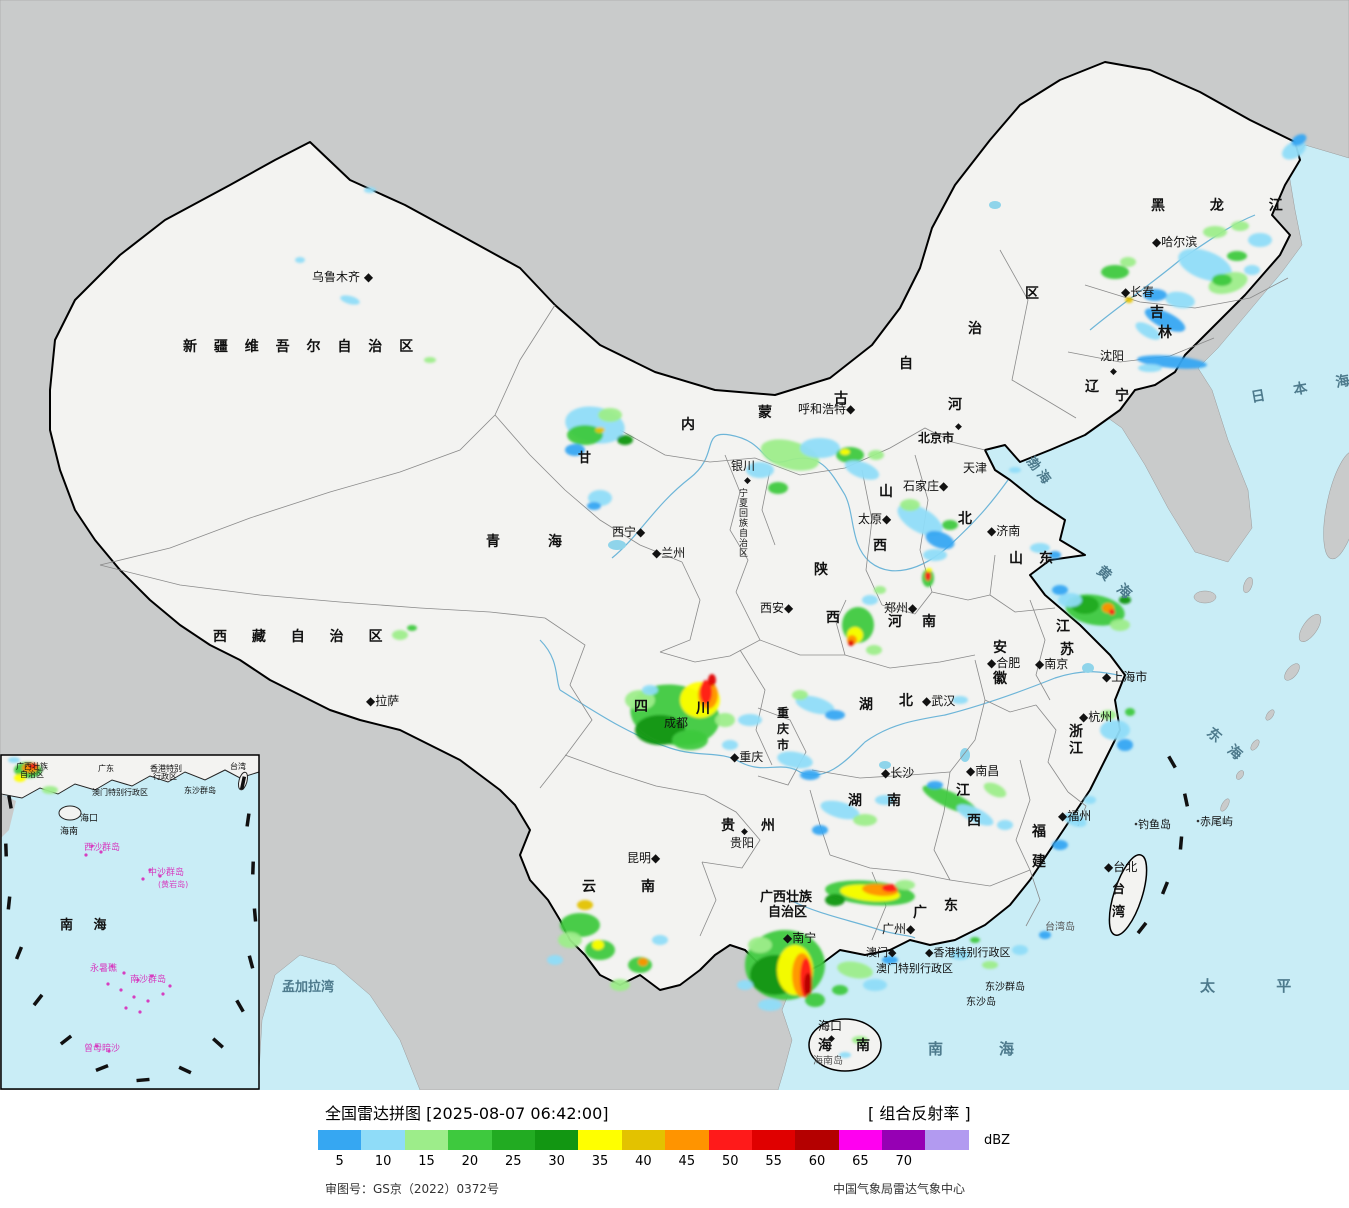  What do you see at coordinates (899, 929) in the screenshot?
I see `city-guangzhou: 广州◆` at bounding box center [899, 929].